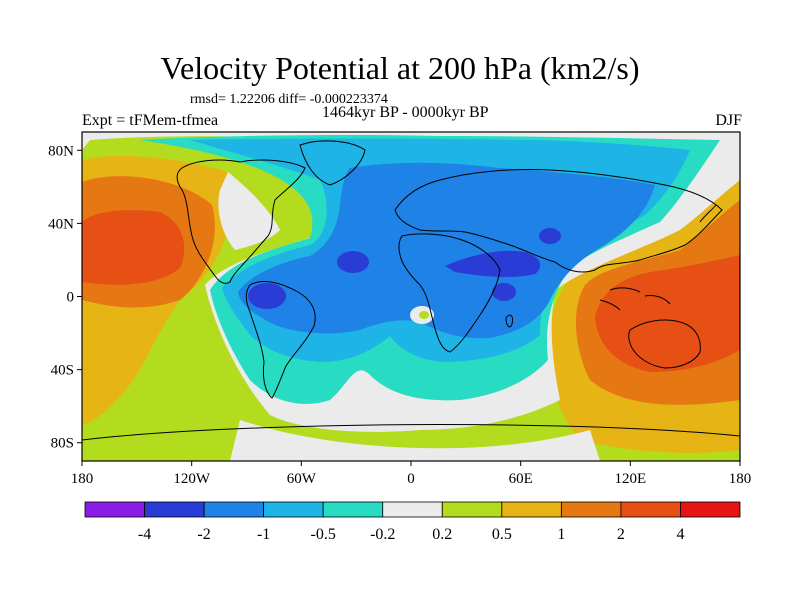 The width and height of the screenshot is (800, 600). Describe the element at coordinates (62, 371) in the screenshot. I see `lat-tick-label: 40S` at that location.